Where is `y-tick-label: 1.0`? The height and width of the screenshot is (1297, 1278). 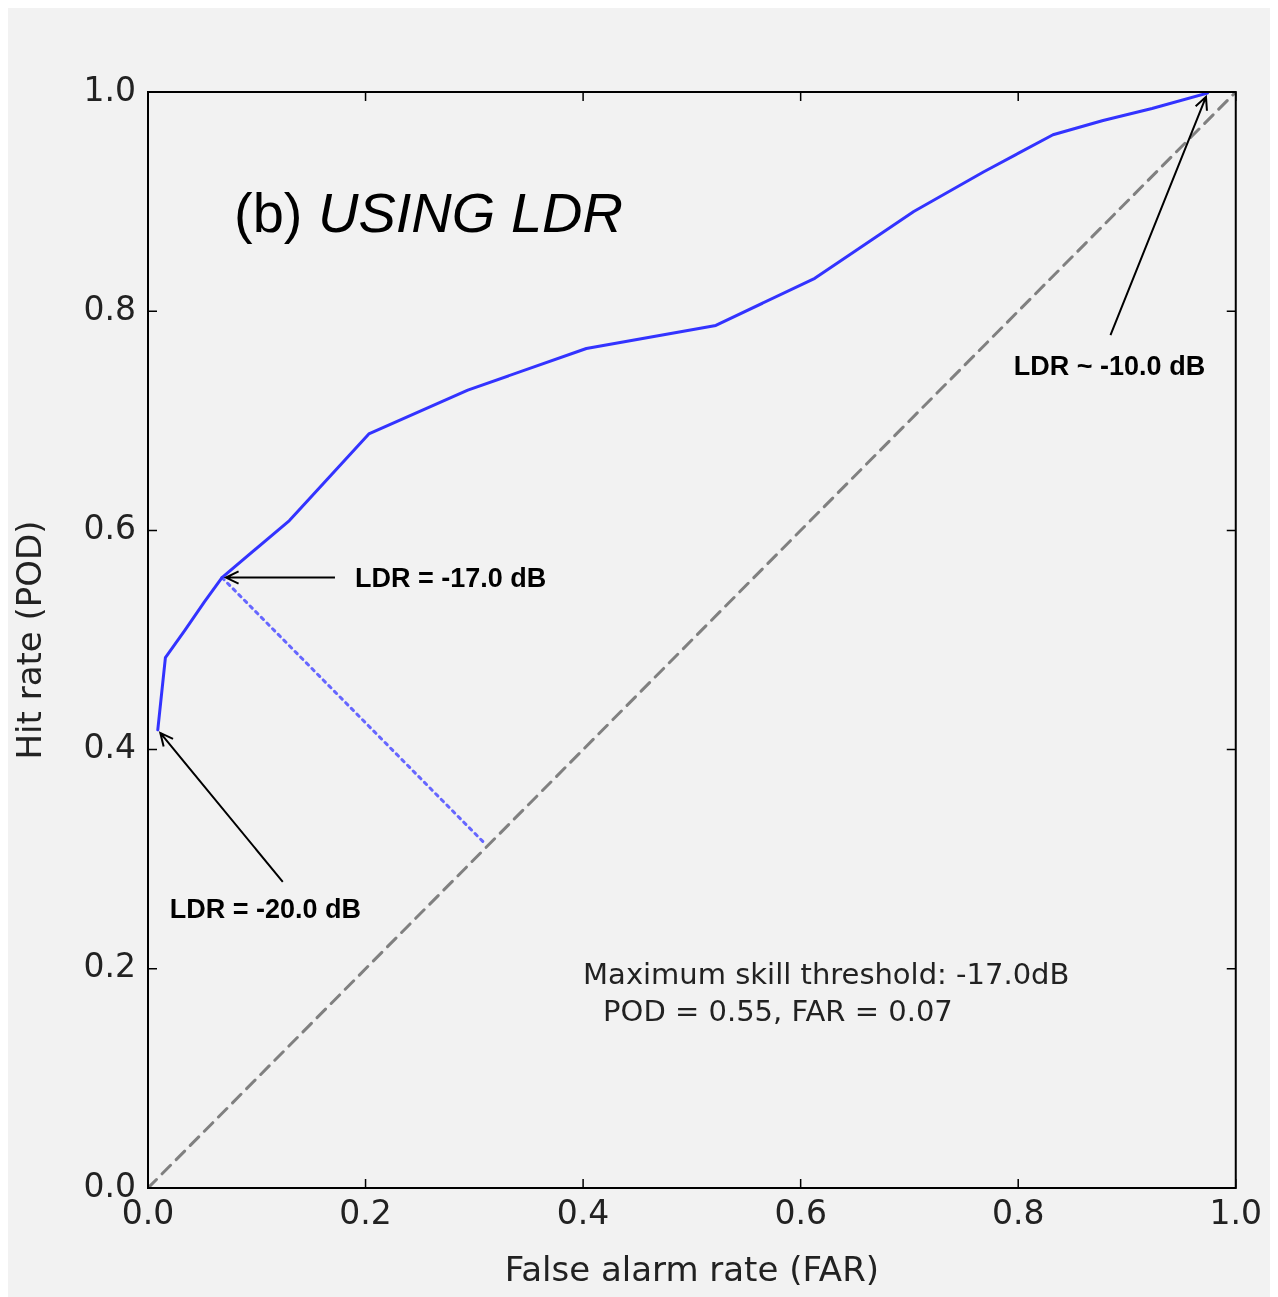
y-tick-label: 1.0 is located at coordinates (109, 89).